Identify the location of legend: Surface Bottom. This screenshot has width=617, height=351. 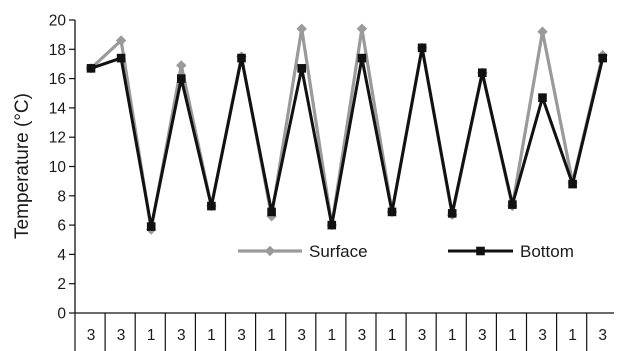
(406, 251).